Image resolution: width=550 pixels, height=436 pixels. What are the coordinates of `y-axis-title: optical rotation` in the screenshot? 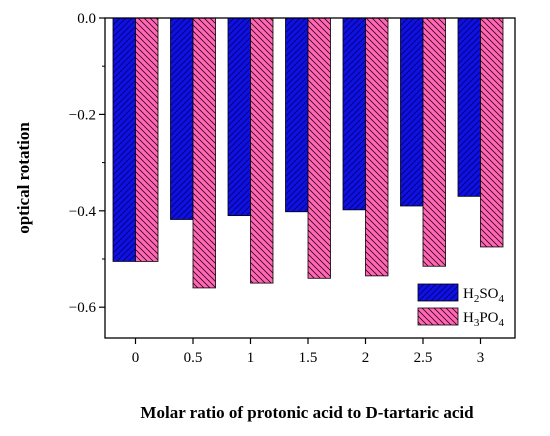 It's located at (23, 178).